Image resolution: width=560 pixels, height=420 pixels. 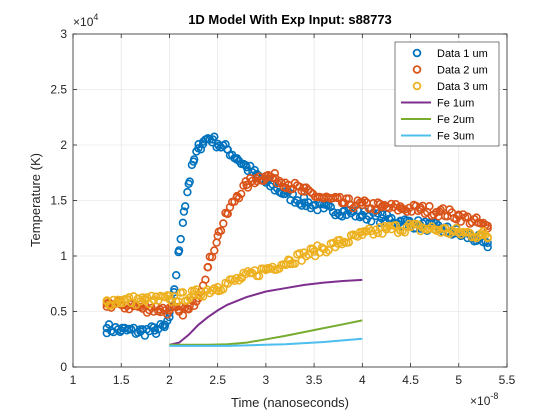 I want to click on legend-label: Fe 2um, so click(x=455, y=120).